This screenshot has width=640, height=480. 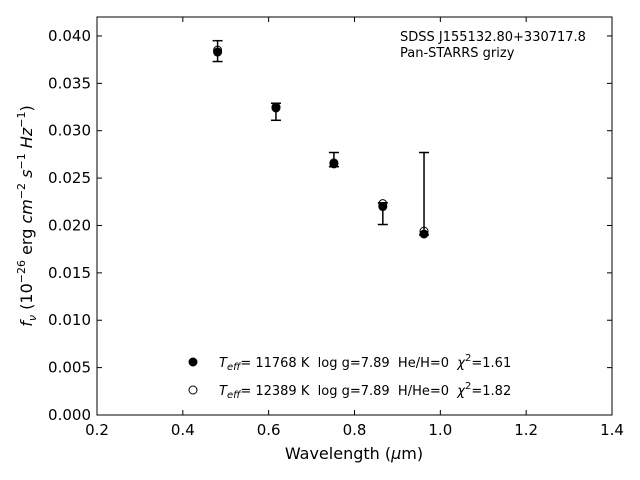 What do you see at coordinates (612, 430) in the screenshot?
I see `x-tick-label: 1.4` at bounding box center [612, 430].